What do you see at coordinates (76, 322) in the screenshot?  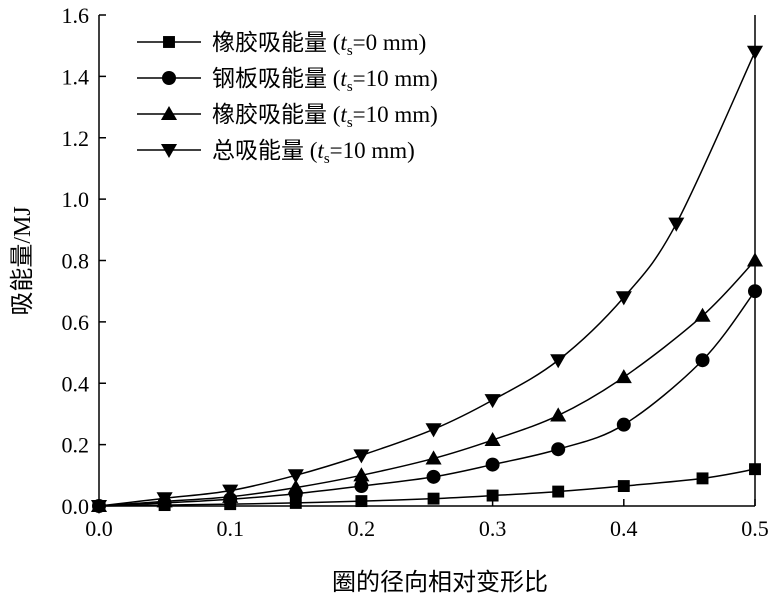 I see `y-tick-label: 0.6` at bounding box center [76, 322].